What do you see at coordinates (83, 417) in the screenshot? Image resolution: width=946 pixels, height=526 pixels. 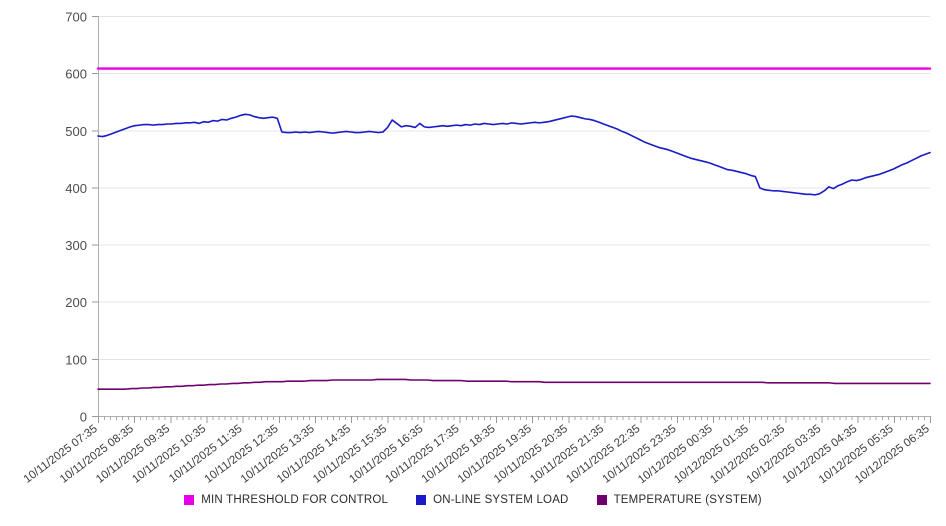 I see `y-axis-tick-label: 0` at bounding box center [83, 417].